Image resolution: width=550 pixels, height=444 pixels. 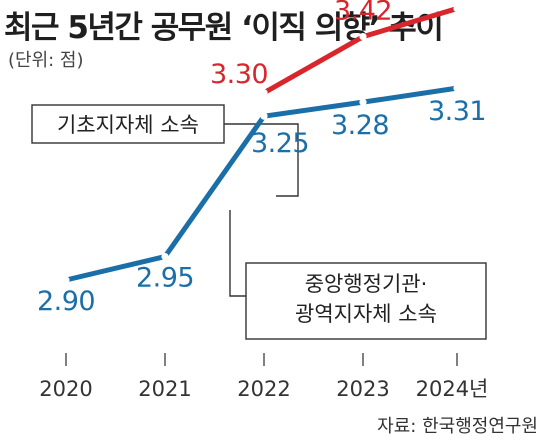 What do you see at coordinates (366, 284) in the screenshot?
I see `legend-label-central-metro-line: 중앙행정기관·` at bounding box center [366, 284].